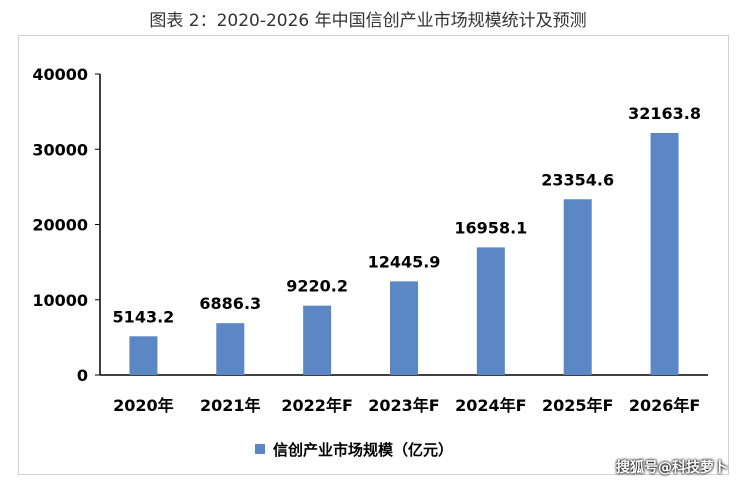 The width and height of the screenshot is (736, 485). Describe the element at coordinates (230, 303) in the screenshot. I see `data-label: 6886.3` at that location.